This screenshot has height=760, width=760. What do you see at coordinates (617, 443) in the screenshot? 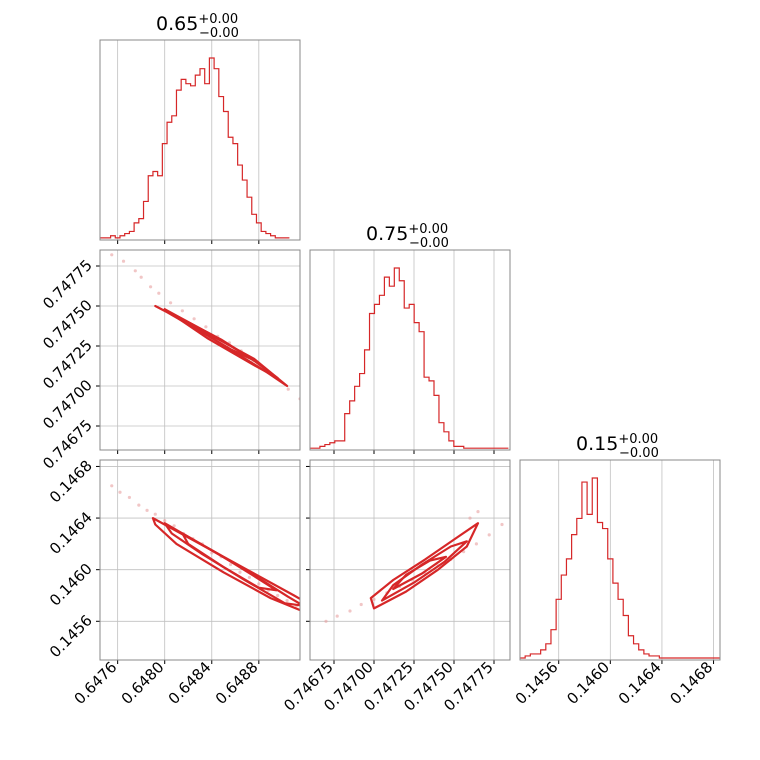
I see `panel-title-3: 0.15+0.00` at bounding box center [617, 443].